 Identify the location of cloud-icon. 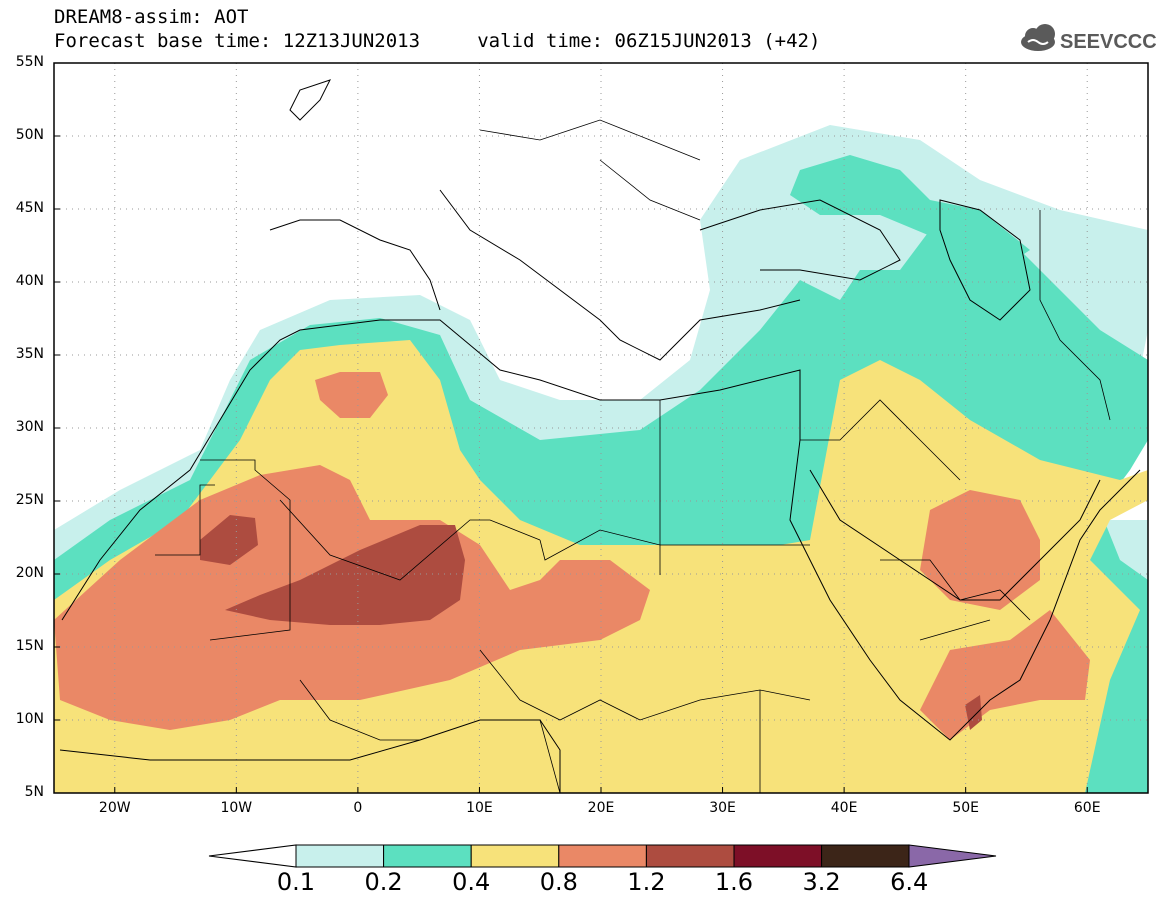
(1038, 37).